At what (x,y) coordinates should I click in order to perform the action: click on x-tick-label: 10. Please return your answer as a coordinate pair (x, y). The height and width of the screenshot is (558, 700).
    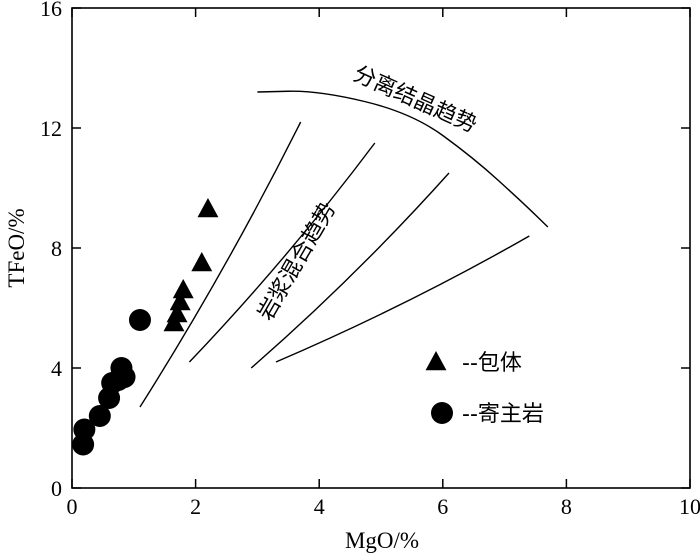
    Looking at the image, I should click on (689, 506).